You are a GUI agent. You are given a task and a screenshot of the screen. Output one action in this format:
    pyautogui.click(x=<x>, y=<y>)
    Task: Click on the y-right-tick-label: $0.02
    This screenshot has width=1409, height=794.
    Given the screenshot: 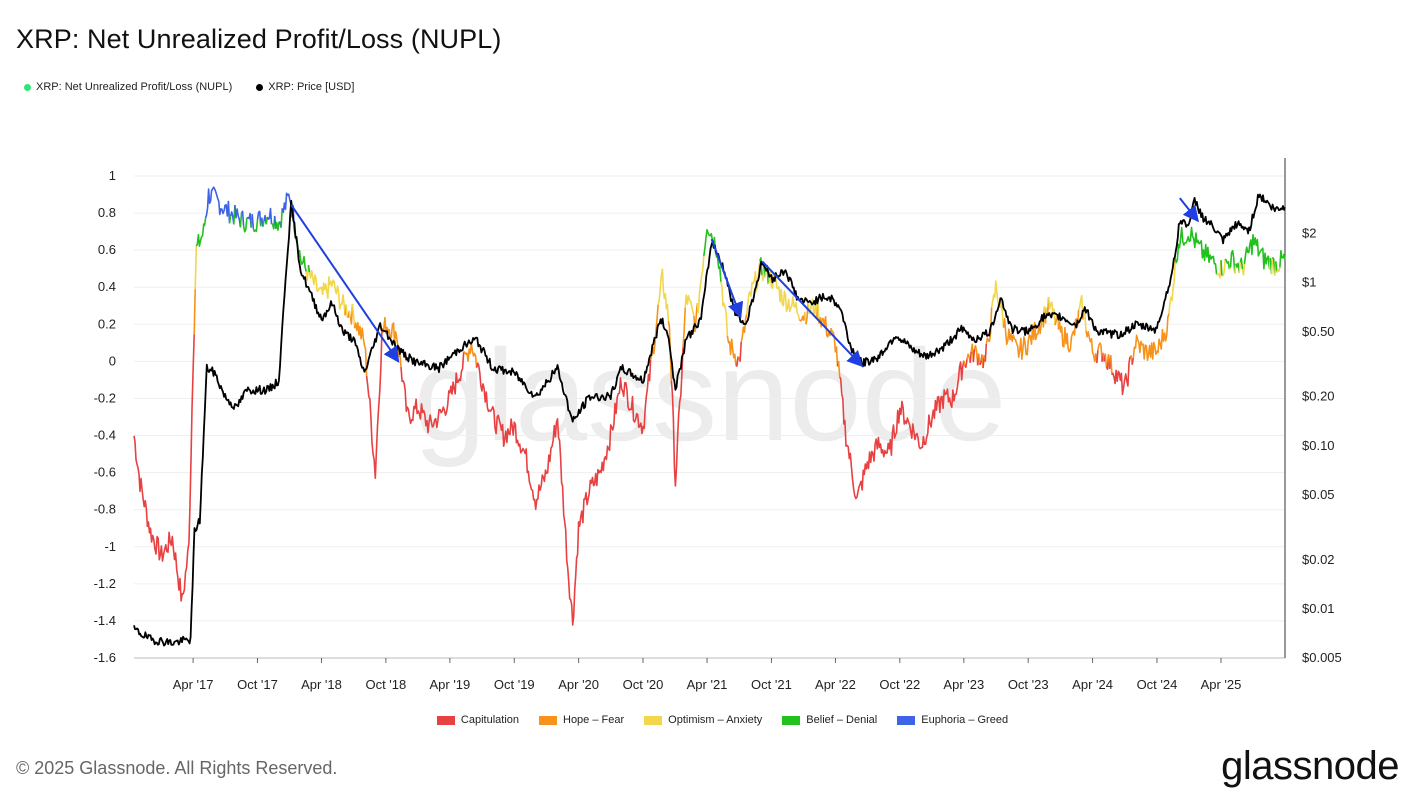 What is the action you would take?
    pyautogui.click(x=1318, y=559)
    